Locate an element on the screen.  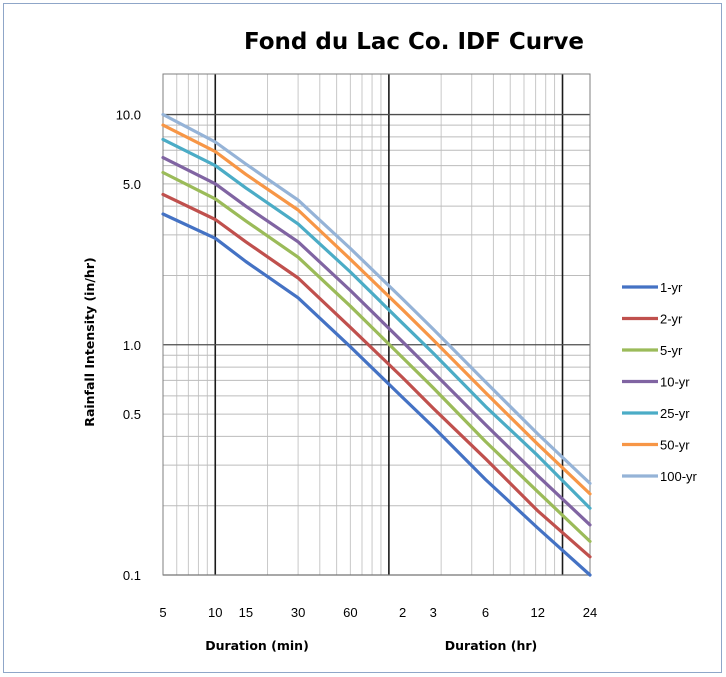
x-tick-label: 24 is located at coordinates (590, 612).